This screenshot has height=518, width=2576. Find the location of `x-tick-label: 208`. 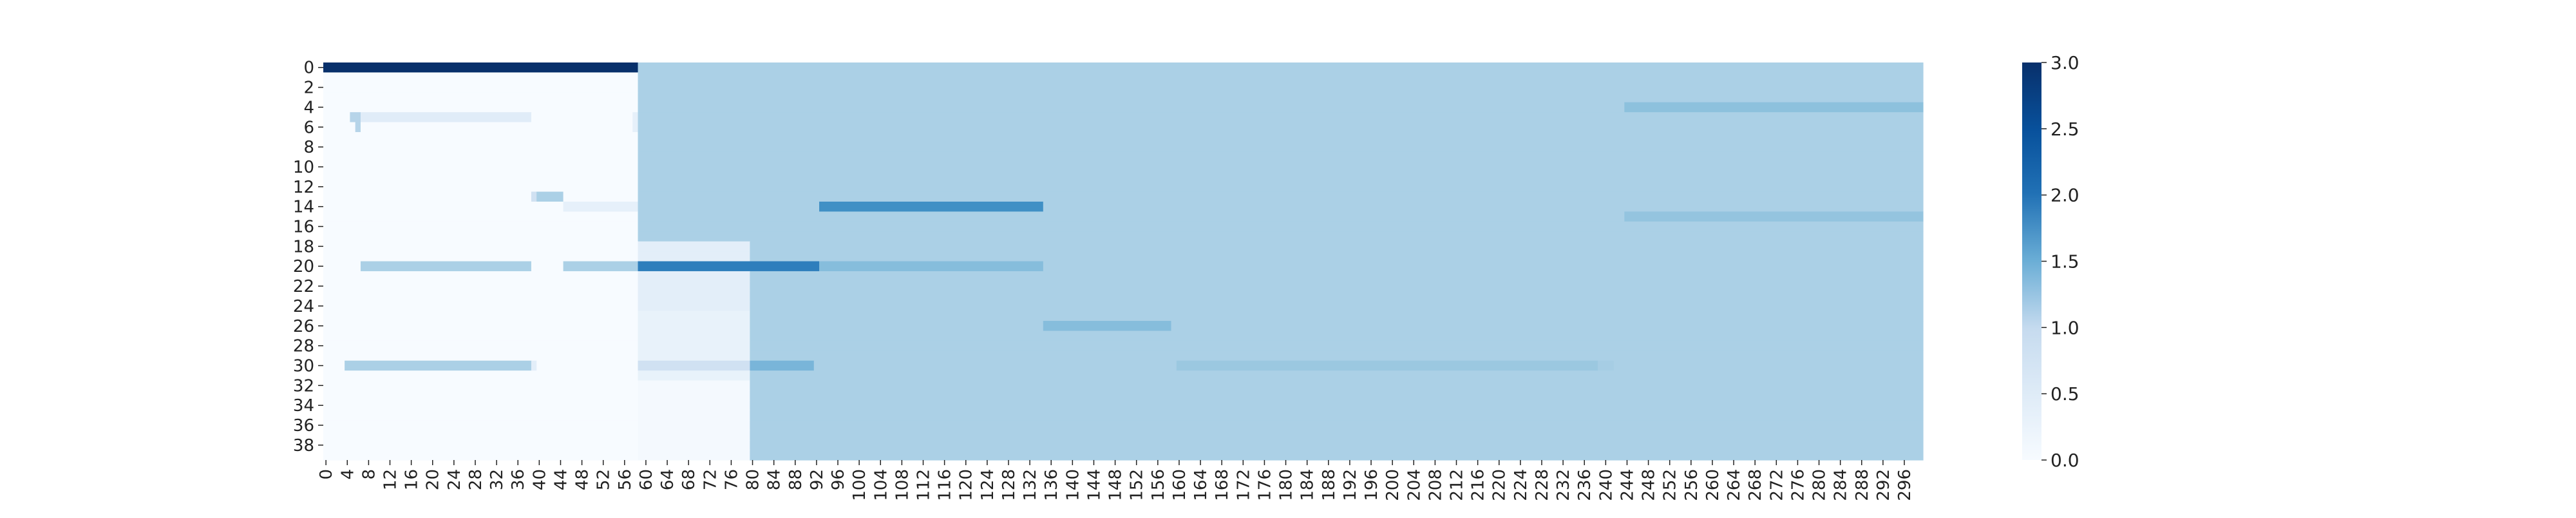

x-tick-label: 208 is located at coordinates (1436, 485).